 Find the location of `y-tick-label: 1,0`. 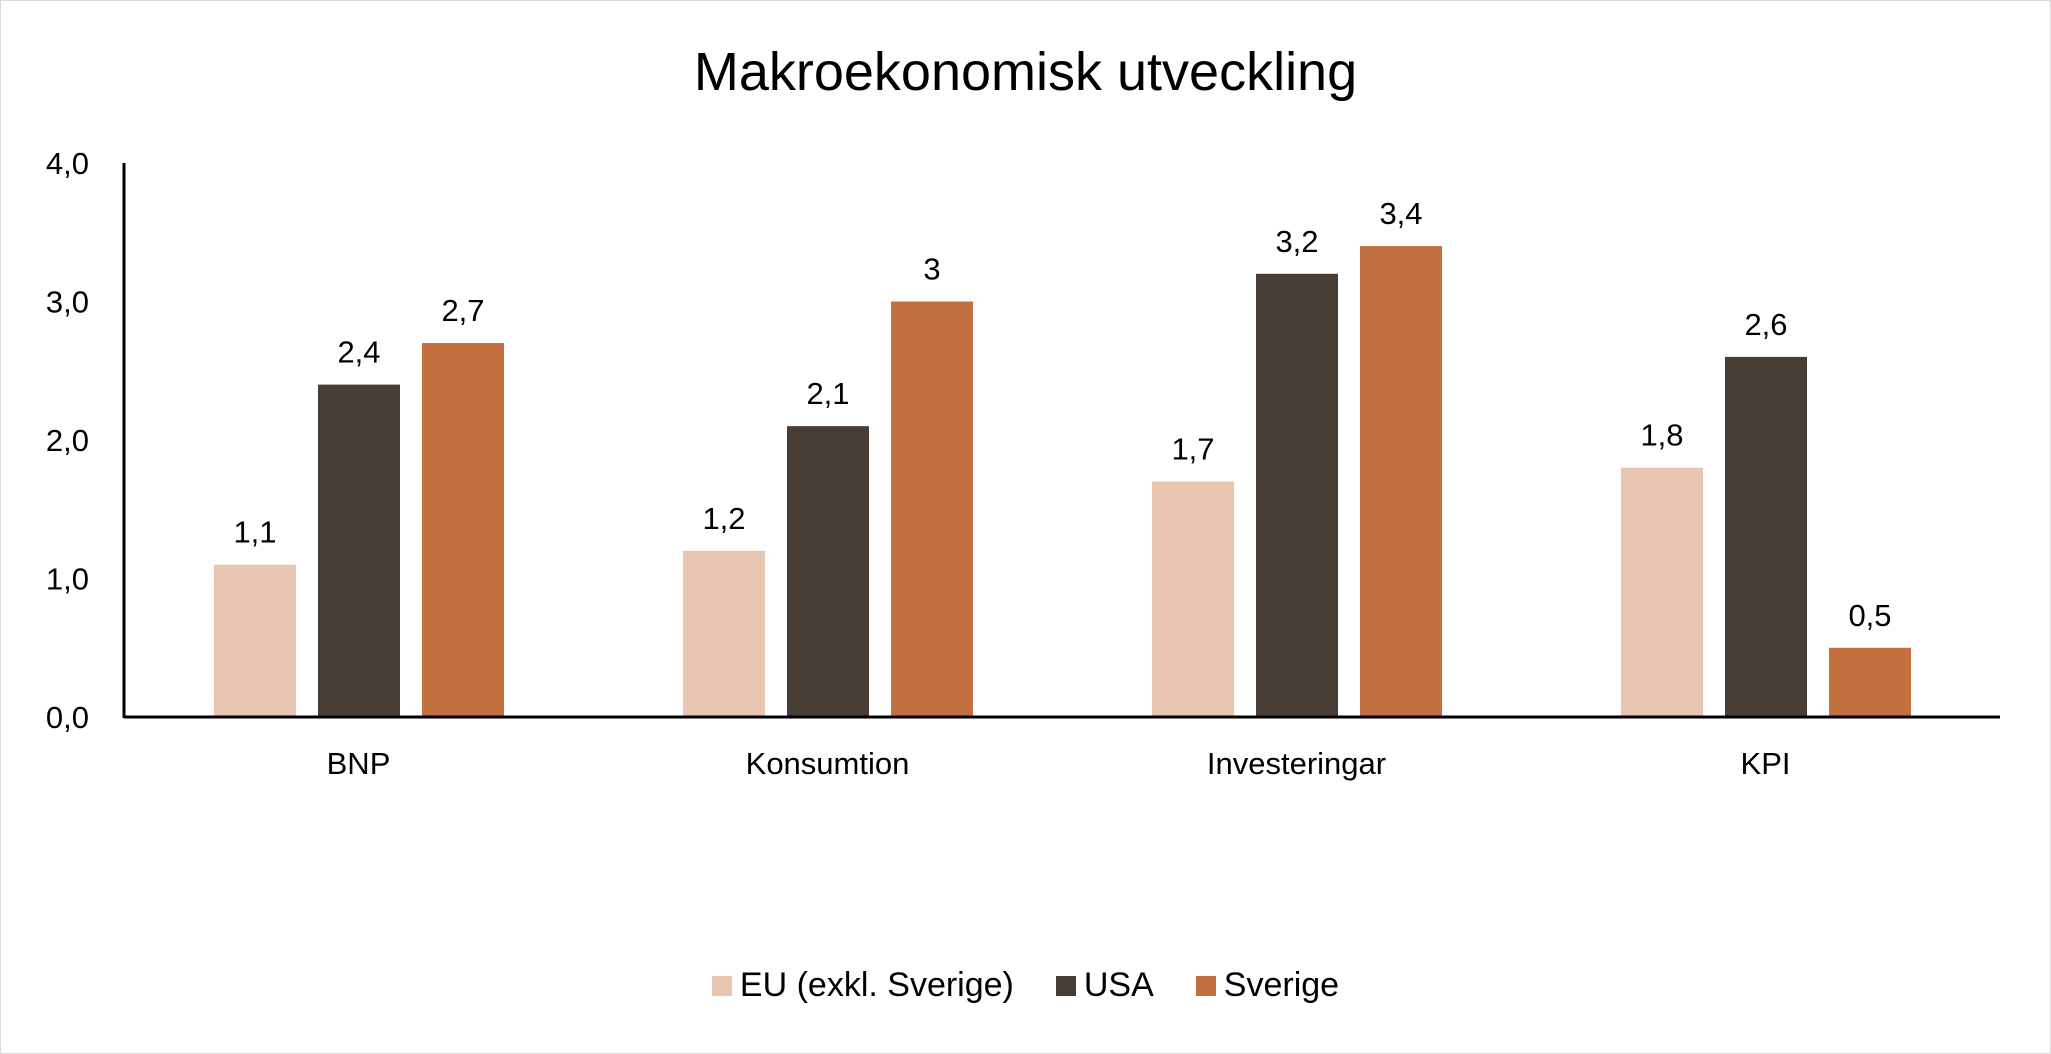

y-tick-label: 1,0 is located at coordinates (67, 579).